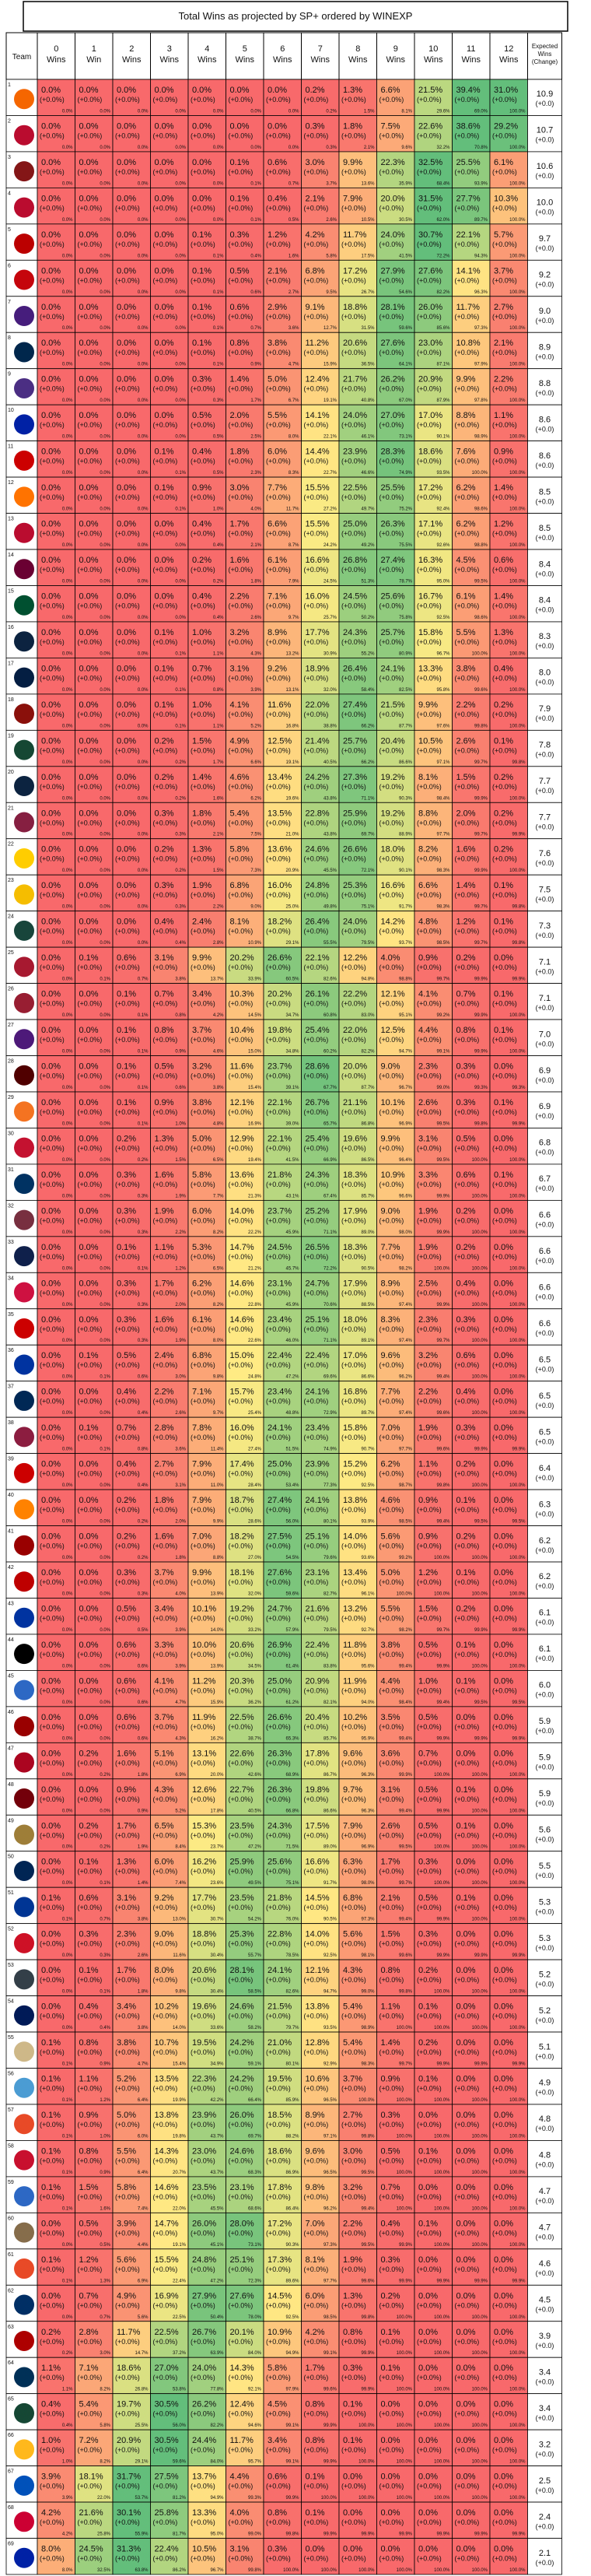  Describe the element at coordinates (292, 1486) in the screenshot. I see `cumulative-value: 53.4%` at that location.